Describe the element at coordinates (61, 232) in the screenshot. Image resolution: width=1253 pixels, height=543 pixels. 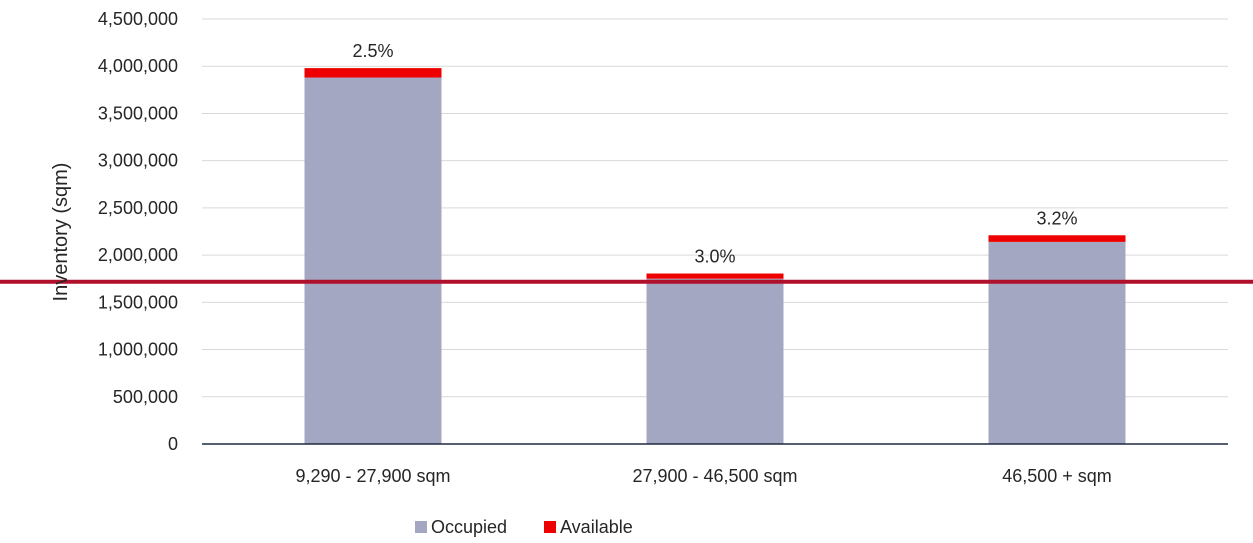
I see `y-axis-title: Inventory (sqm)` at that location.